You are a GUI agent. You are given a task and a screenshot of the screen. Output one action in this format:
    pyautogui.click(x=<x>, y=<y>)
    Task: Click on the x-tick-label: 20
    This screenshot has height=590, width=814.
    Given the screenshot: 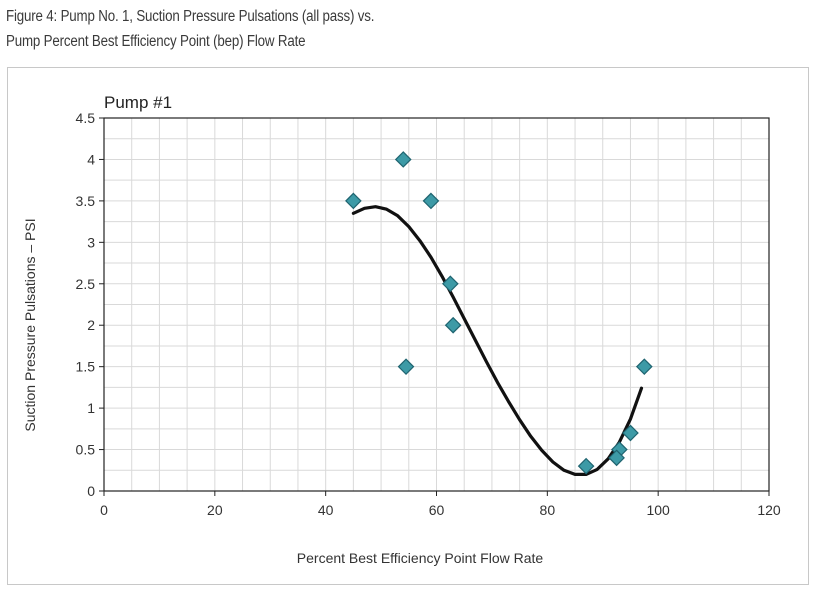 What is the action you would take?
    pyautogui.click(x=215, y=510)
    